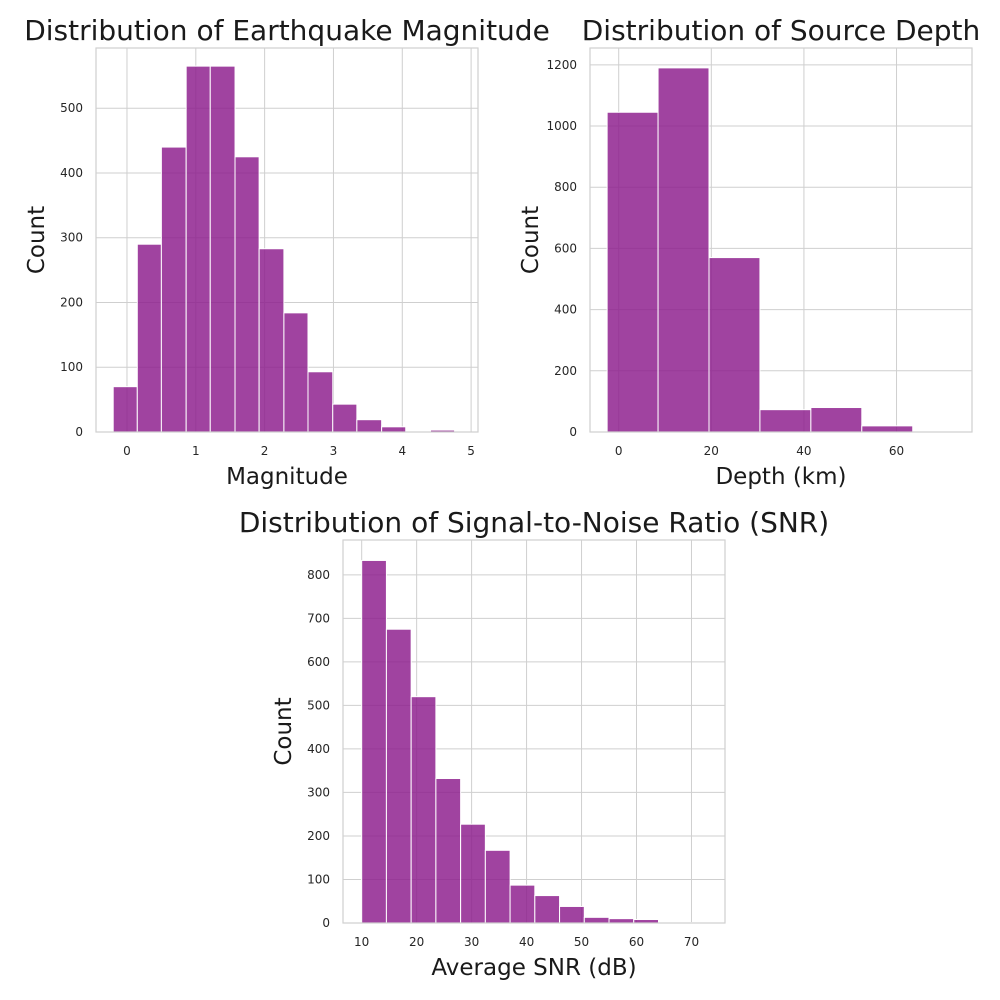 The width and height of the screenshot is (1000, 1000). What do you see at coordinates (334, 451) in the screenshot?
I see `x-tick-label: 3` at bounding box center [334, 451].